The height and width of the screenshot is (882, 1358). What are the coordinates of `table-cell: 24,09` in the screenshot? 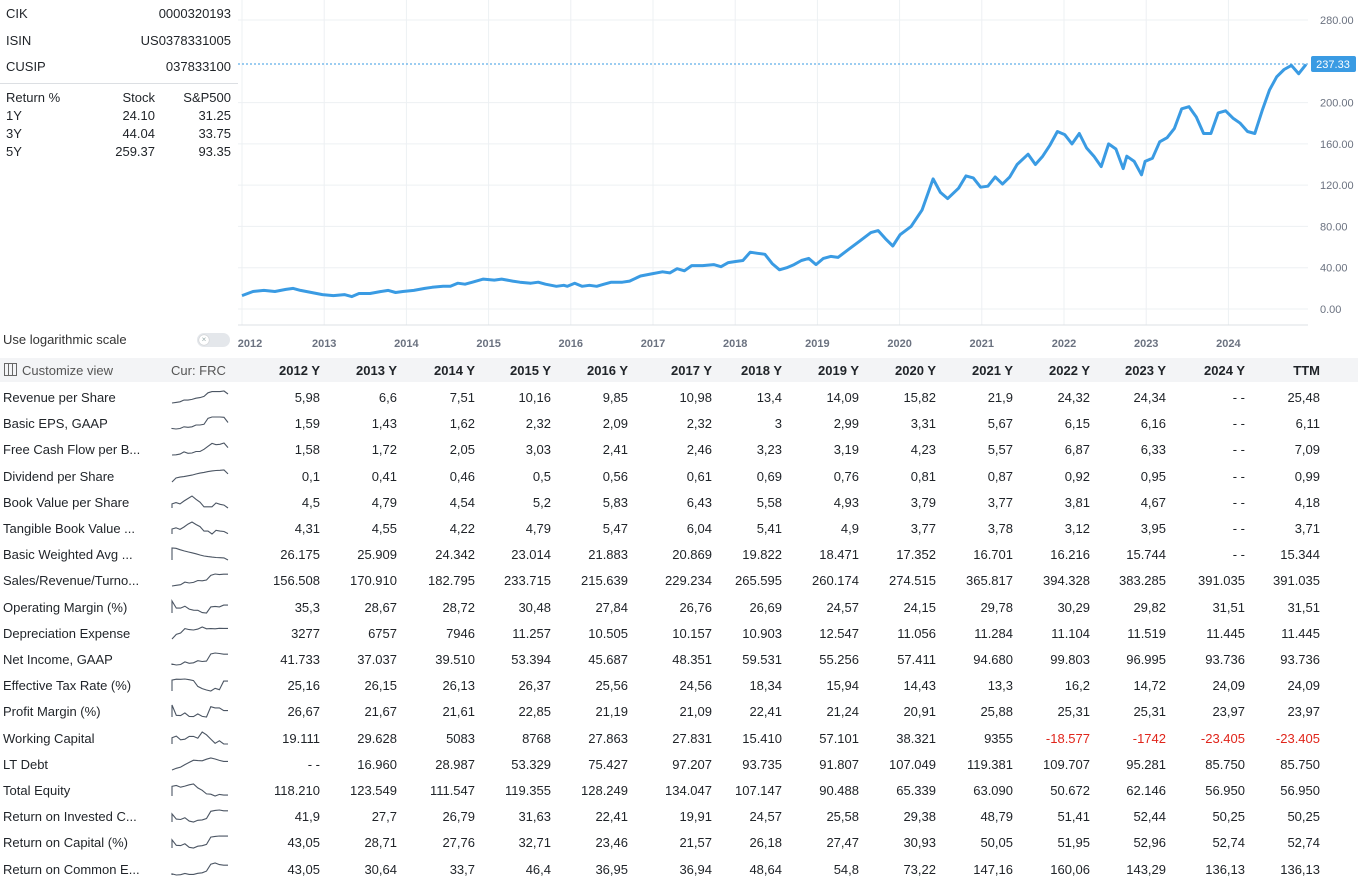 It's located at (1303, 686).